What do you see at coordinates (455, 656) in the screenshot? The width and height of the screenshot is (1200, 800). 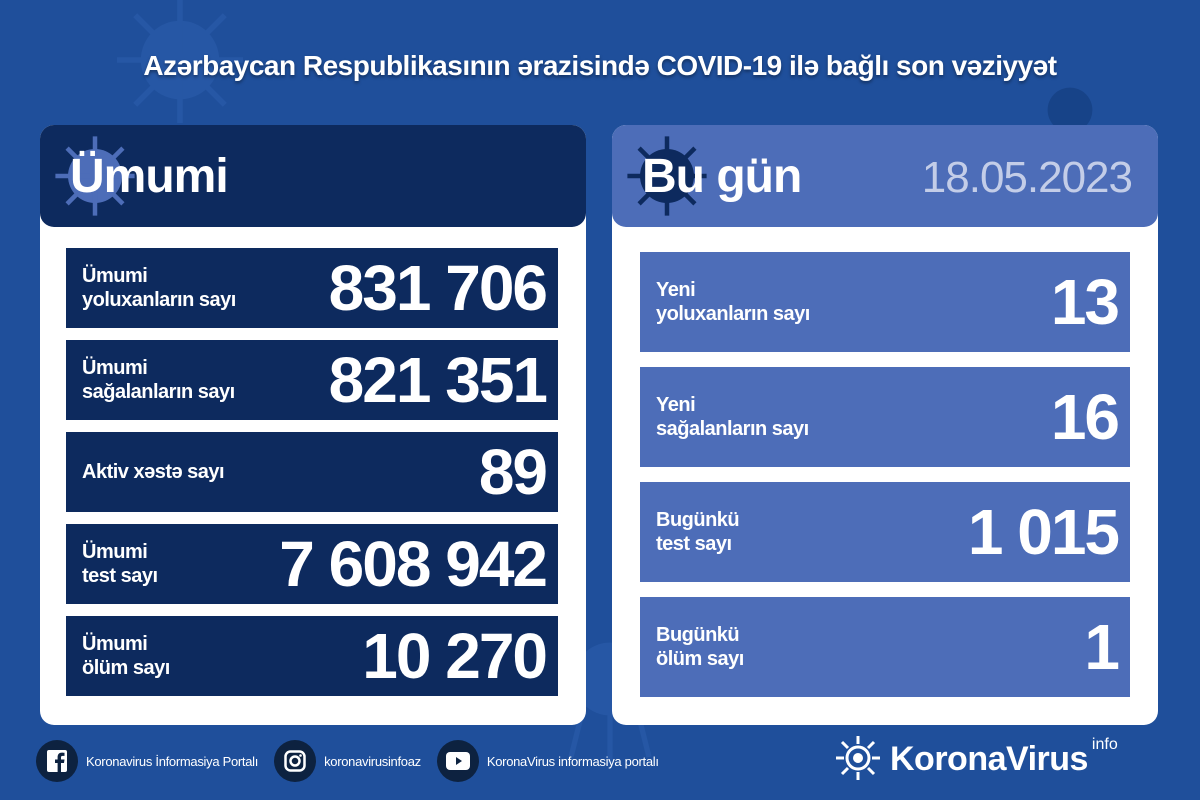 I see `stat-value: 10 270` at bounding box center [455, 656].